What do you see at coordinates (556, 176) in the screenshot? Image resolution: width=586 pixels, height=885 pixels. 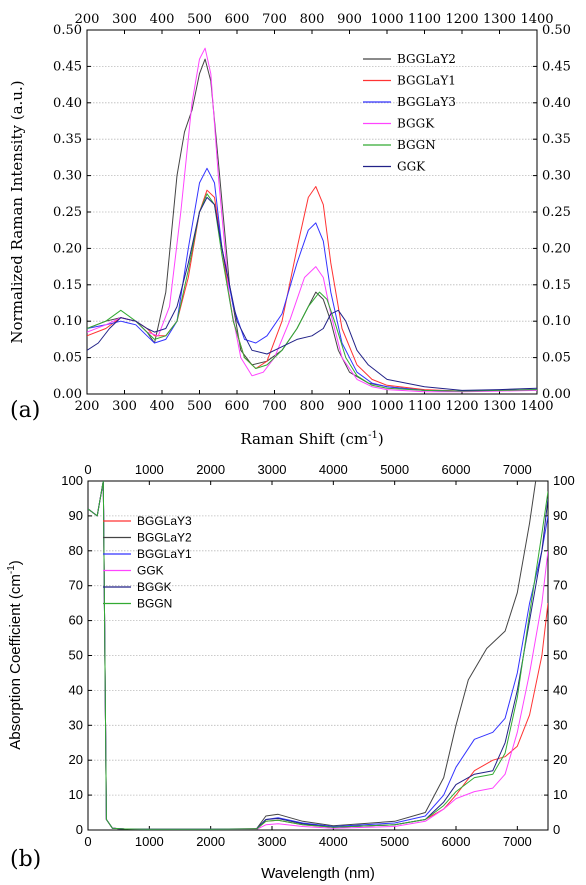 I see `y-tick-label-right: 0.30` at bounding box center [556, 176].